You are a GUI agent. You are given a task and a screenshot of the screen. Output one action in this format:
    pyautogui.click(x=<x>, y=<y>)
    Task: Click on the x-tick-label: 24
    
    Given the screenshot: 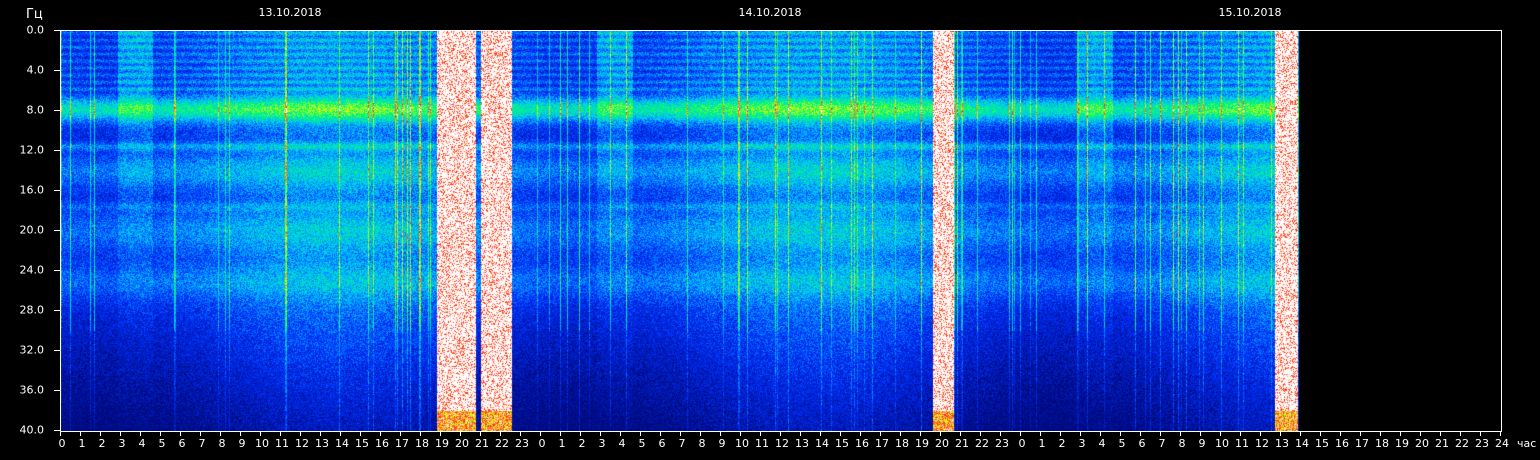 What is the action you would take?
    pyautogui.click(x=1502, y=443)
    